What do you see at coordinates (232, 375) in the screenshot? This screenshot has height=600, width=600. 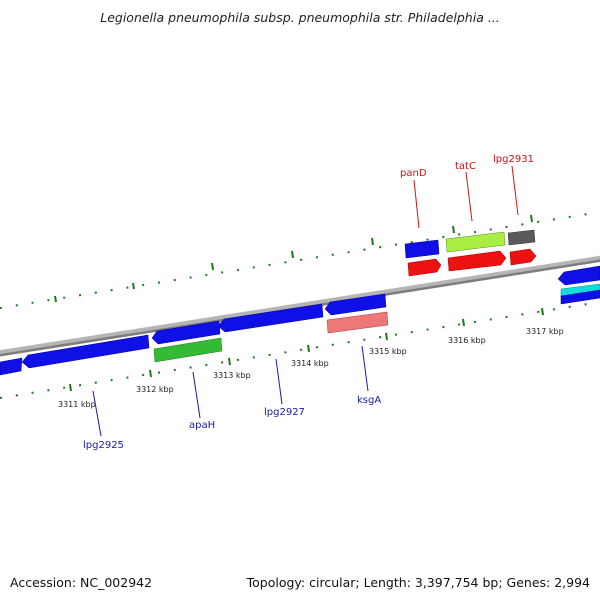 I see `scale-label: 3313 kbp` at bounding box center [232, 375].